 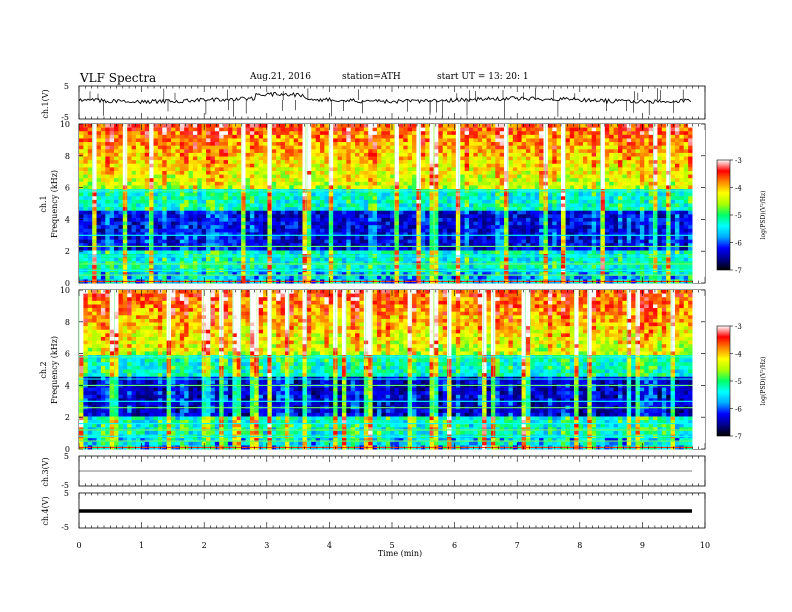 I want to click on ch1-colorbar: -3 -4 -5 -6 -7 log(PSD)(V²/Hz), so click(x=741, y=216).